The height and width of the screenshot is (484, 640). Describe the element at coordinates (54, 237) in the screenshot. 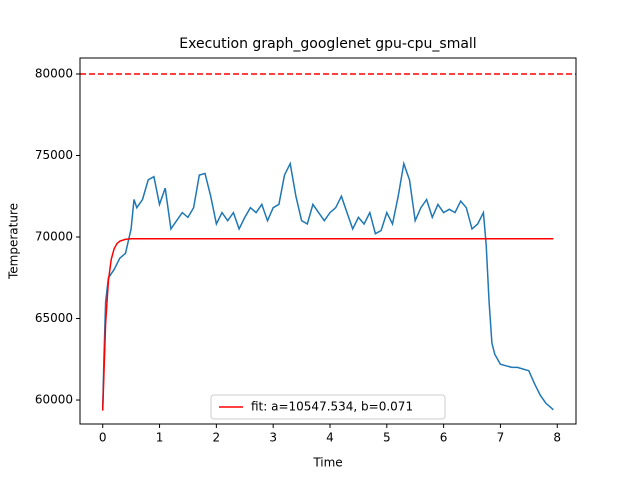

I see `y-tick-label: 70000` at that location.